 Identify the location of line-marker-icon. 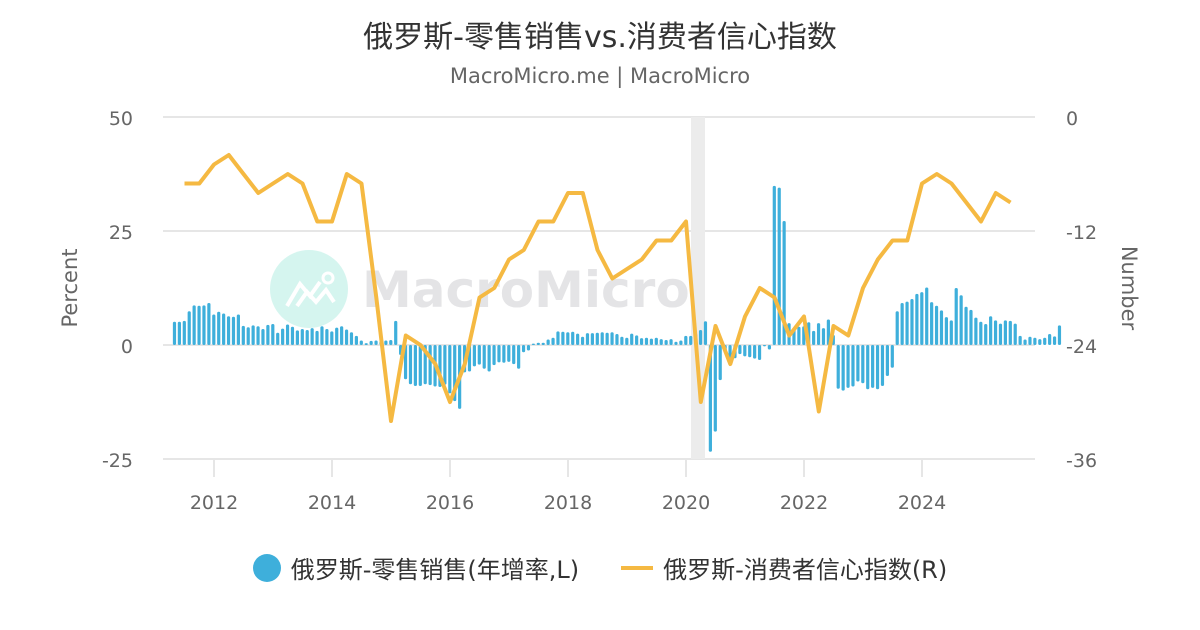
(637, 567).